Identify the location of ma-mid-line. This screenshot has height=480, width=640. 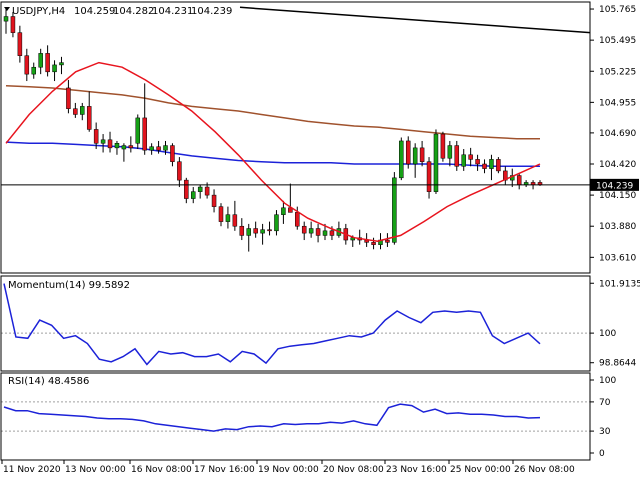
(272, 154).